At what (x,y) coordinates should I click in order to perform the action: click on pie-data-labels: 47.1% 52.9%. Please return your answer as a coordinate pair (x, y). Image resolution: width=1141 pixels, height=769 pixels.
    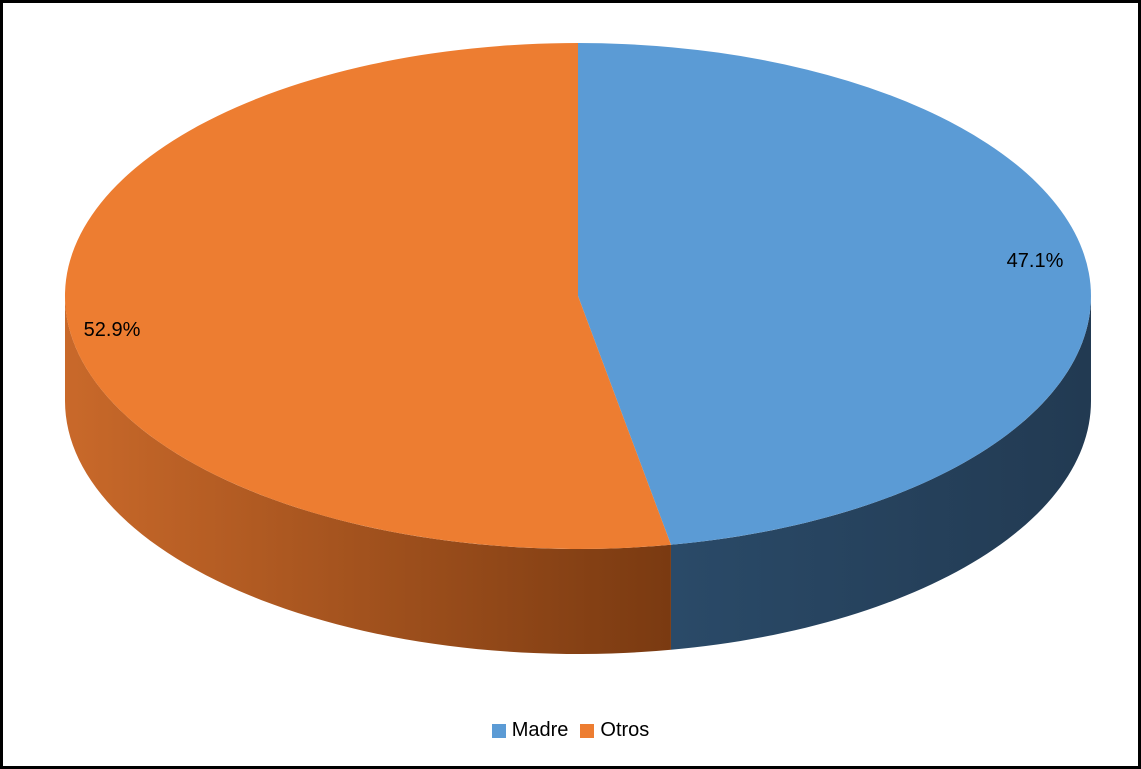
    Looking at the image, I should click on (574, 295).